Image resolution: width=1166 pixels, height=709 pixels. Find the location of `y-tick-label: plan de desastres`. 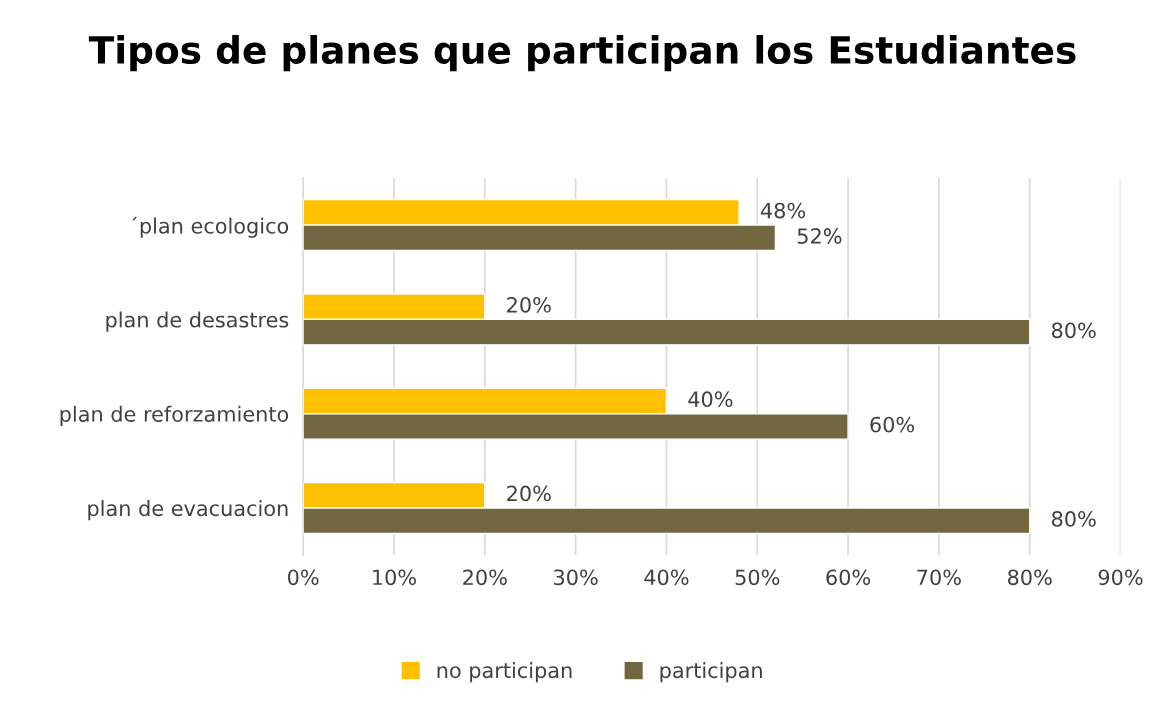

y-tick-label: plan de desastres is located at coordinates (197, 321).